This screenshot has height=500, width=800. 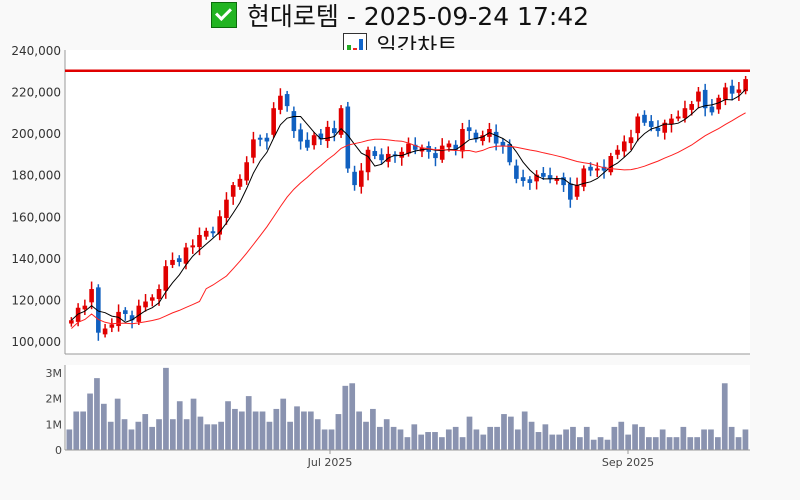 What do you see at coordinates (36, 259) in the screenshot?
I see `y-tick-label: 140,000` at bounding box center [36, 259].